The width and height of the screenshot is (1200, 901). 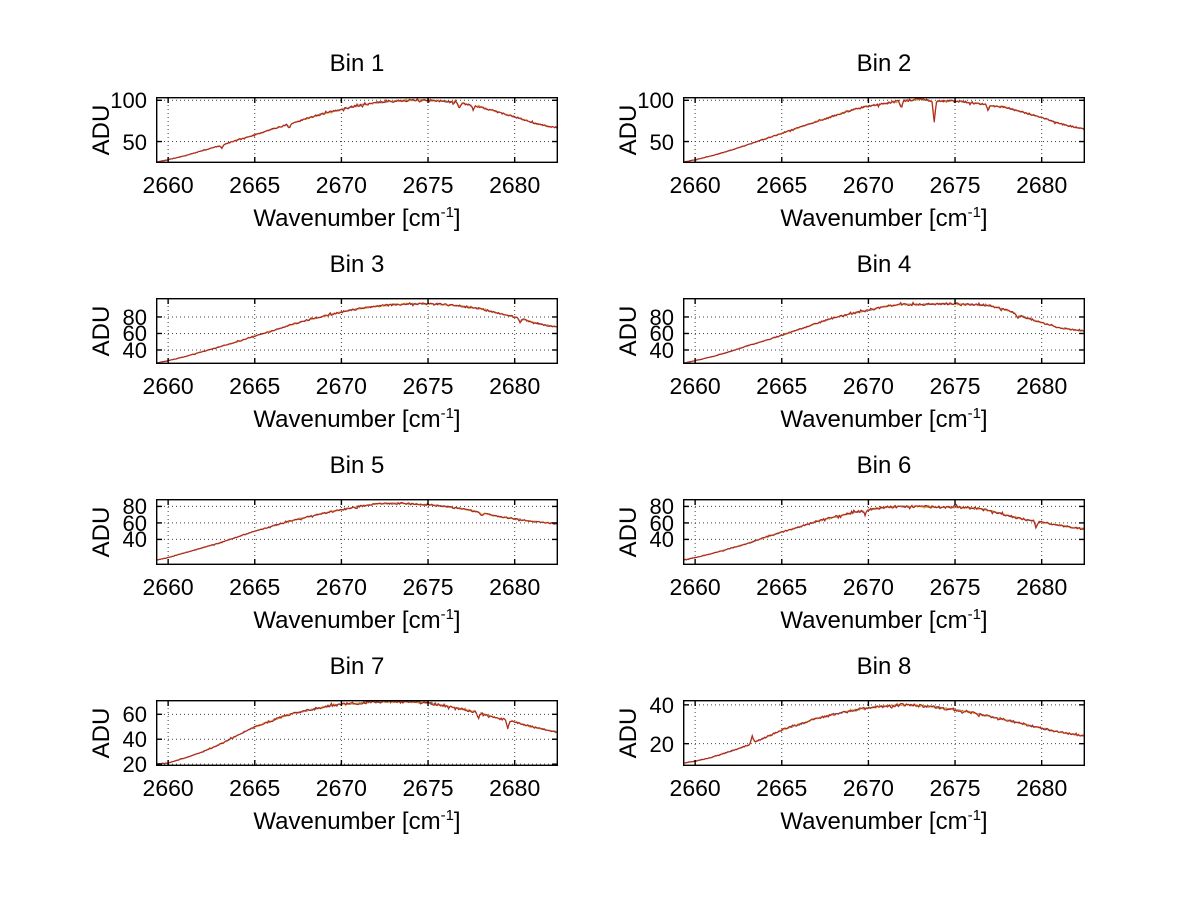 I want to click on subplot-title-bin-6: Bin 6, so click(x=884, y=465).